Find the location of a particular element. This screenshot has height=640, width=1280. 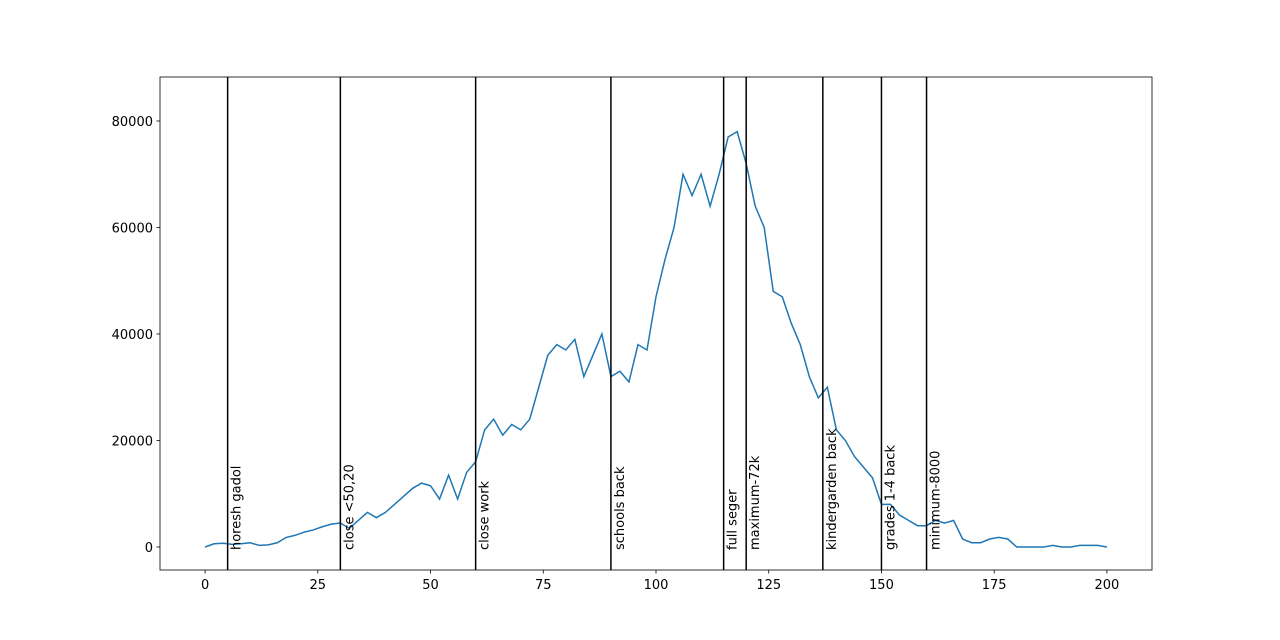

event-label: schools back is located at coordinates (620, 508).